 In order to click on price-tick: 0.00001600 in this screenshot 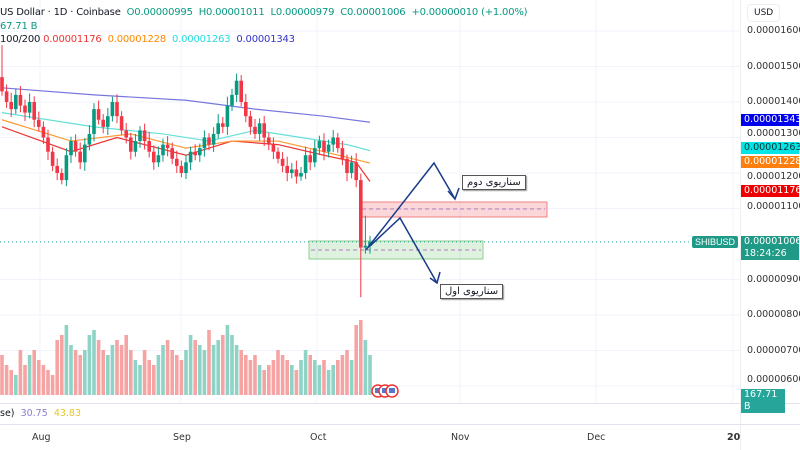, I will do `click(773, 30)`.